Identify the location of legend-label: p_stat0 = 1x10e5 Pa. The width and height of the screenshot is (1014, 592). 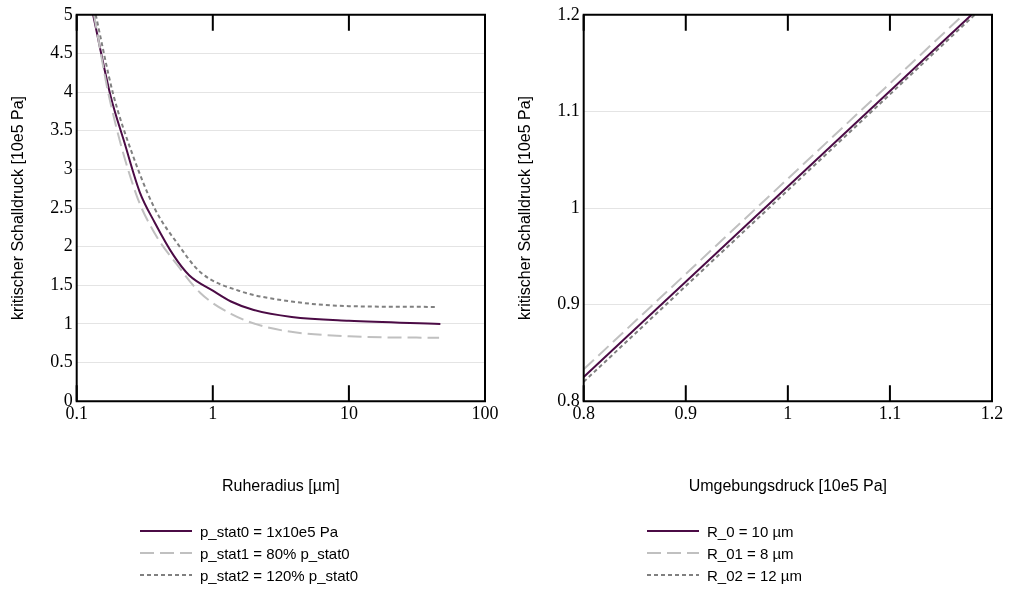
(269, 531).